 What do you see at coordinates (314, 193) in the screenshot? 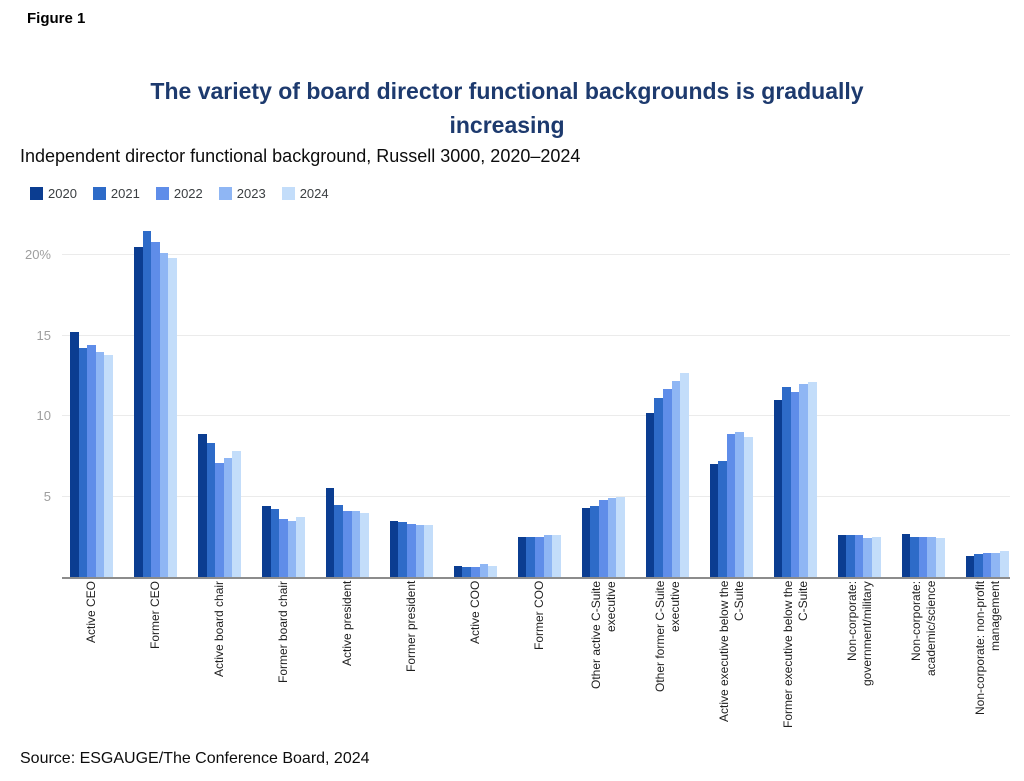
I see `legend-label: 2024` at bounding box center [314, 193].